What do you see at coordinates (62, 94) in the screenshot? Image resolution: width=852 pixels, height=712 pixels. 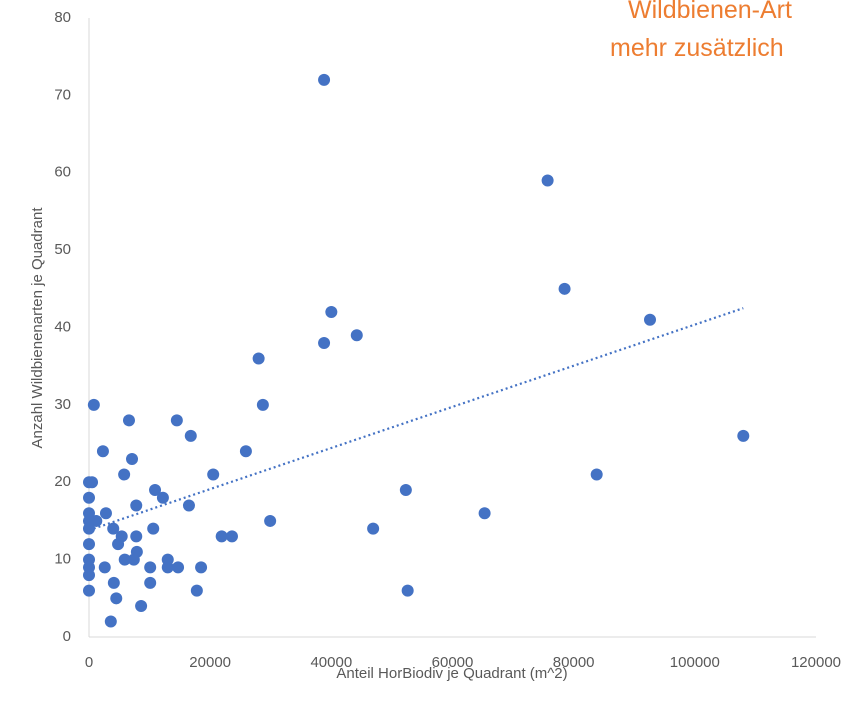 I see `y-tick-label: 70` at bounding box center [62, 94].